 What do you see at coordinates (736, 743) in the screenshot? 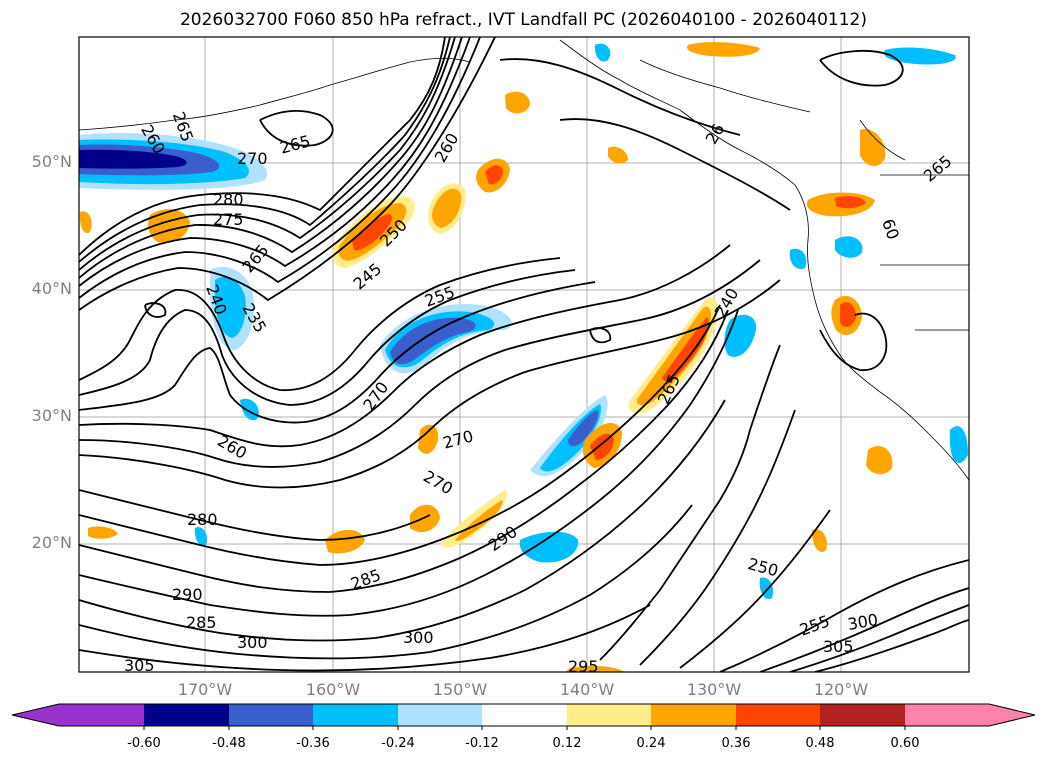
I see `colorbar-tick-label: 0.36` at bounding box center [736, 743].